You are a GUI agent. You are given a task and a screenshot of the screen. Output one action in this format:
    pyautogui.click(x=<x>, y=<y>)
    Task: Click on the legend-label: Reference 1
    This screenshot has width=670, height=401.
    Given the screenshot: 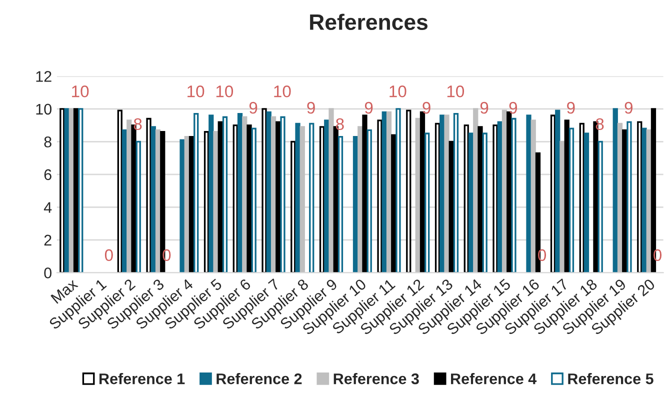 What is the action you would take?
    pyautogui.click(x=142, y=378)
    